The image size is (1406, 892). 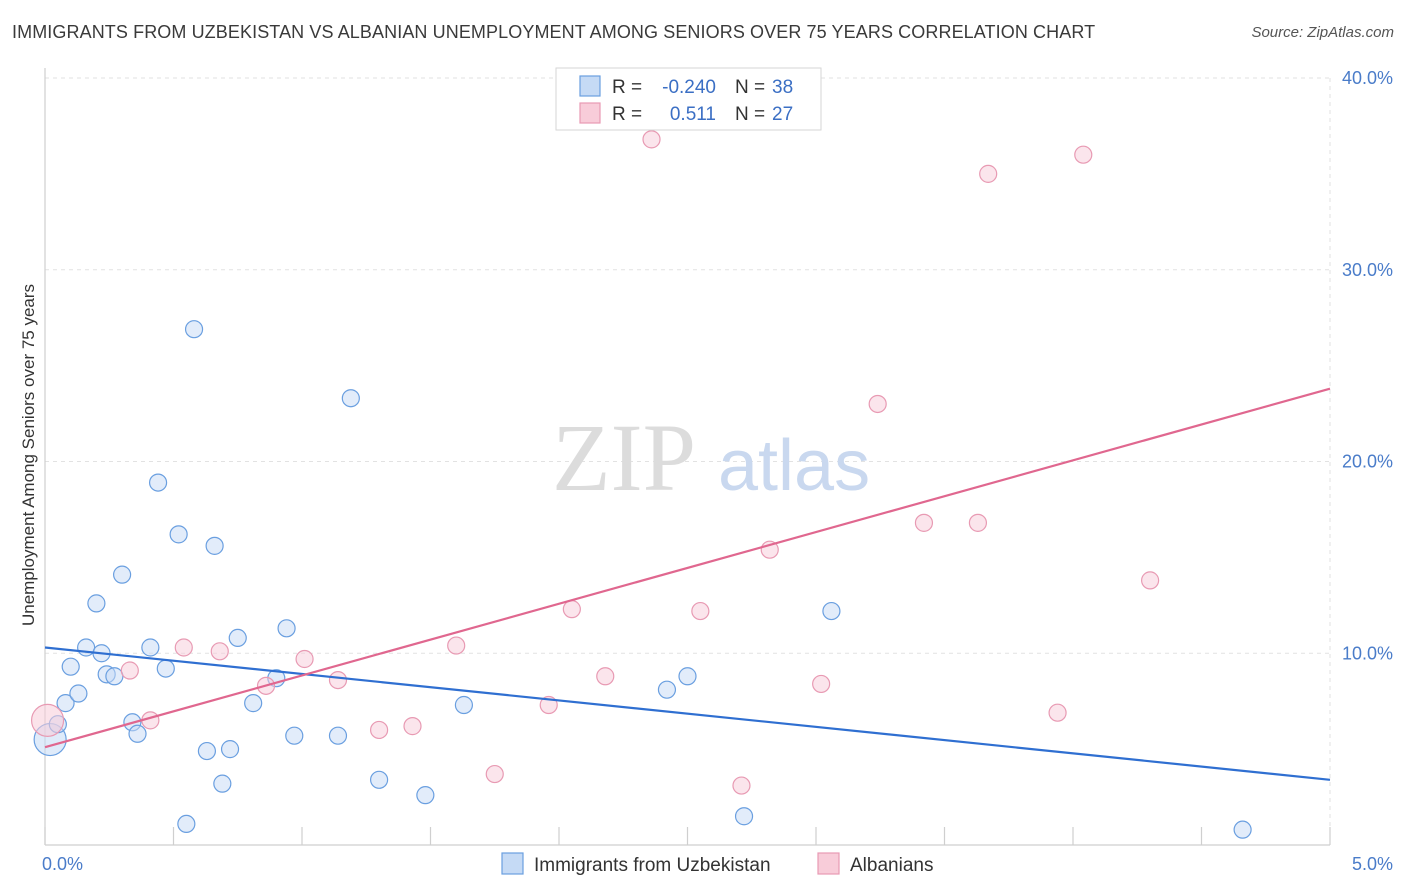 What do you see at coordinates (688, 99) in the screenshot?
I see `stats-legend-box: R = -0.240 N = 38 R = 0.511 N = 27` at bounding box center [688, 99].